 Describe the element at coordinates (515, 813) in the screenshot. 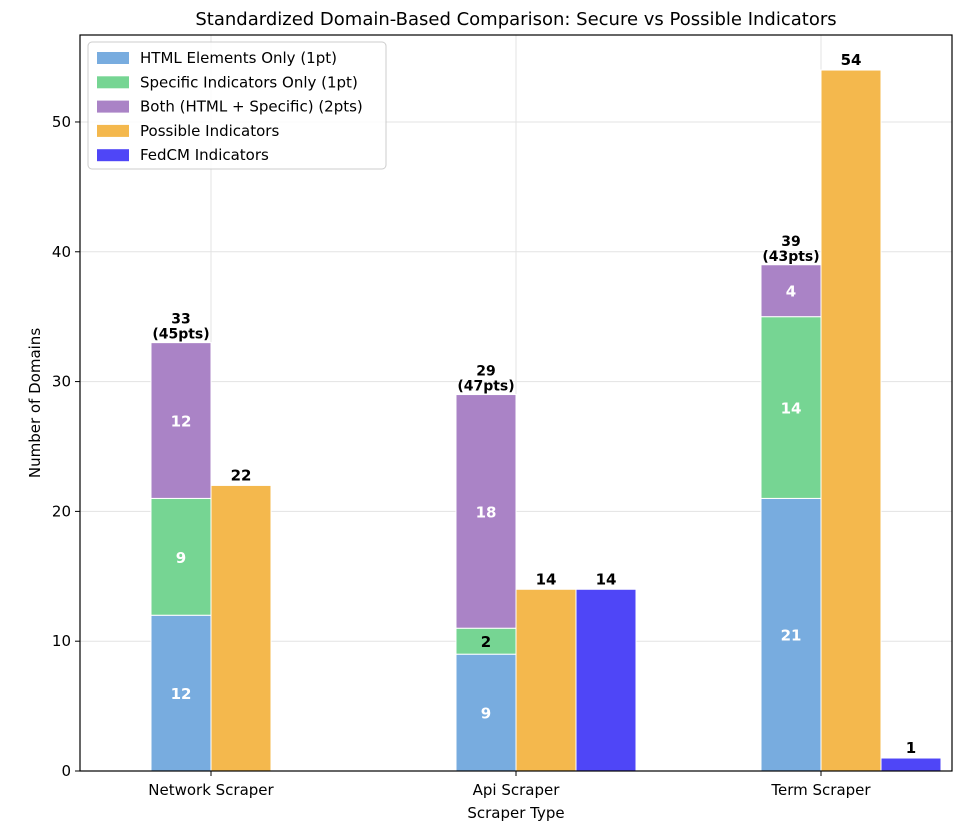

I see `x-axis-label: Scraper Type` at that location.